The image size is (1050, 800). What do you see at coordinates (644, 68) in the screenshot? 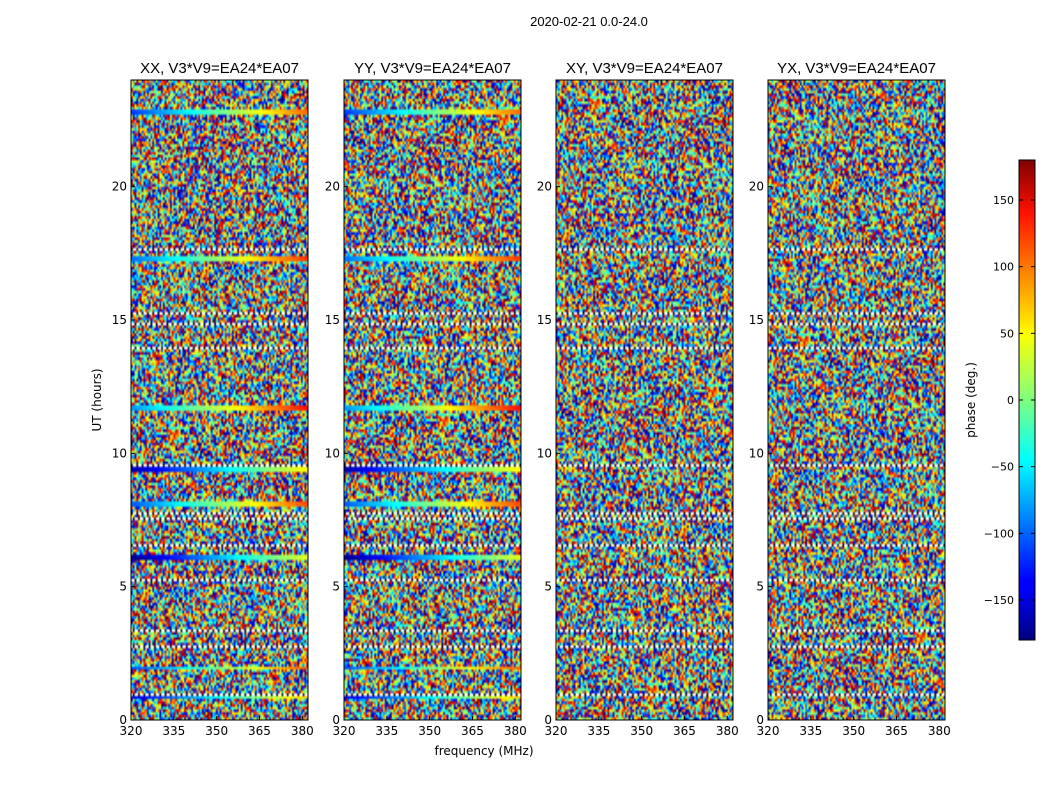
I see `panel-2-title: XY, V3*V9=EA24*EA07` at bounding box center [644, 68].